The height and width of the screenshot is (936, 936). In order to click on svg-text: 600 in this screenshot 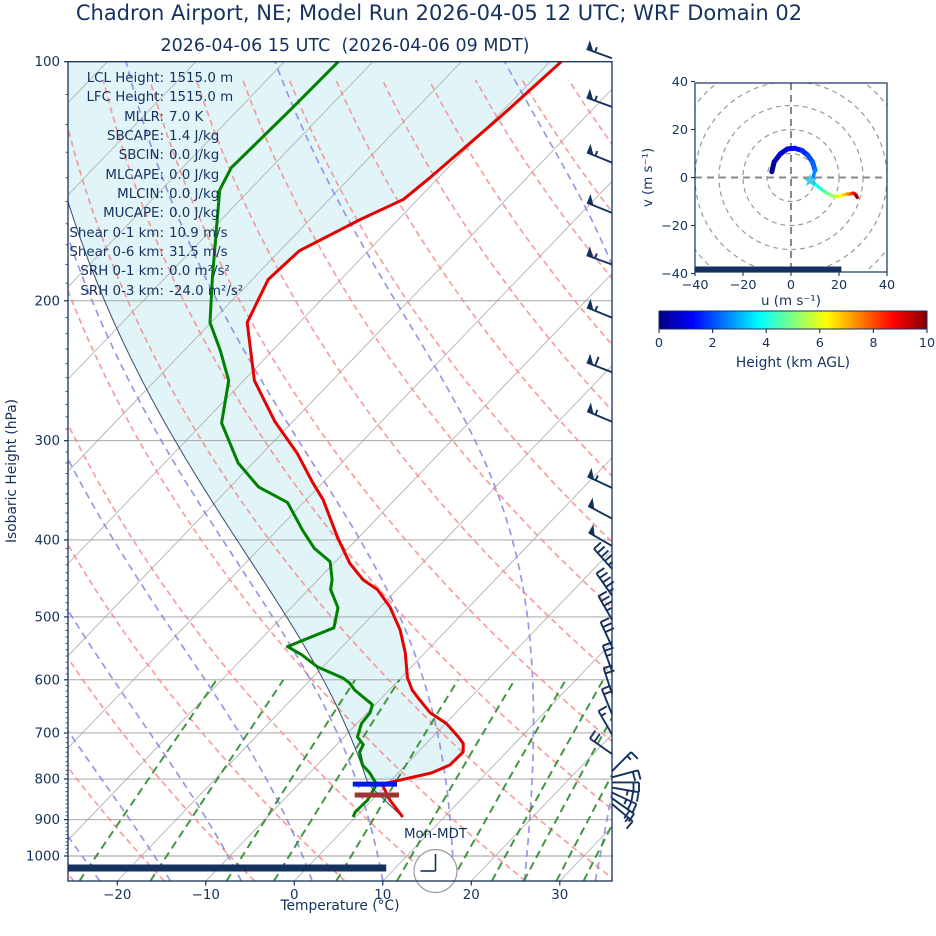, I will do `click(47, 680)`.